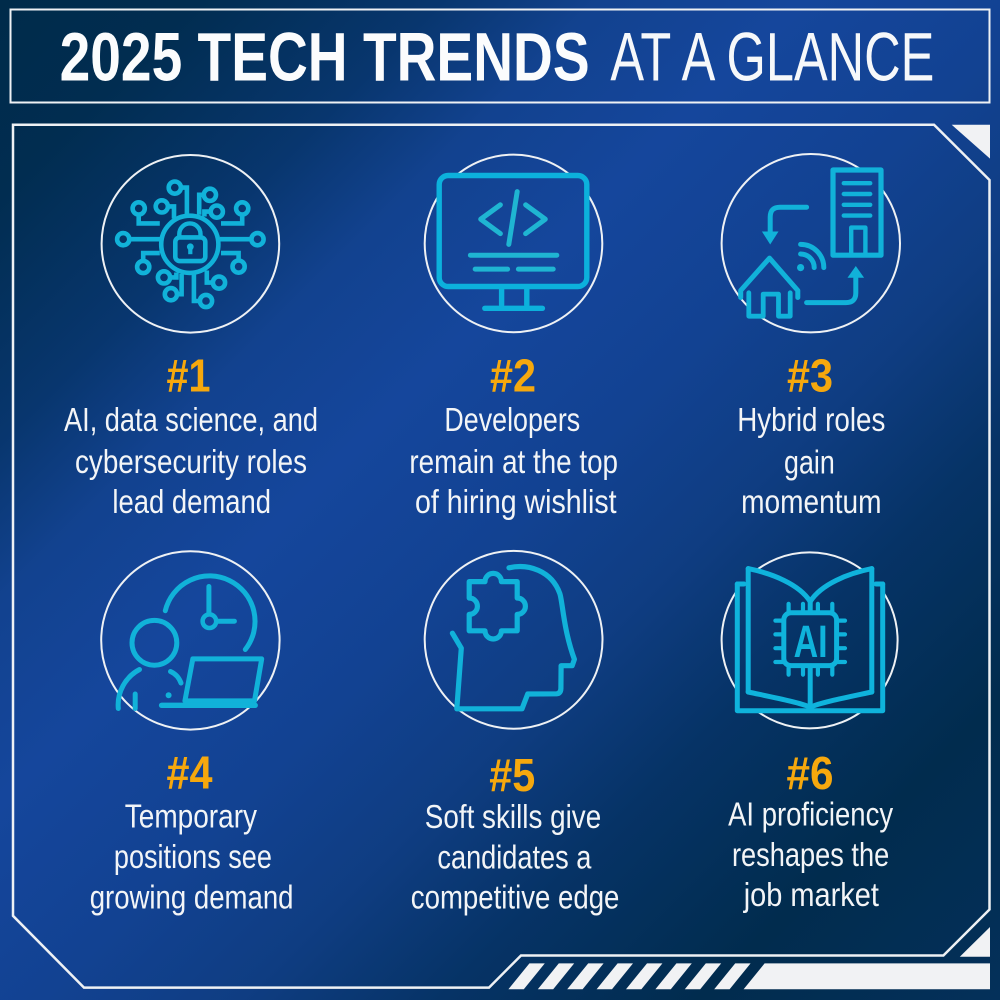 The height and width of the screenshot is (1000, 1000). Describe the element at coordinates (811, 641) in the screenshot. I see `svg-text: AI` at that location.